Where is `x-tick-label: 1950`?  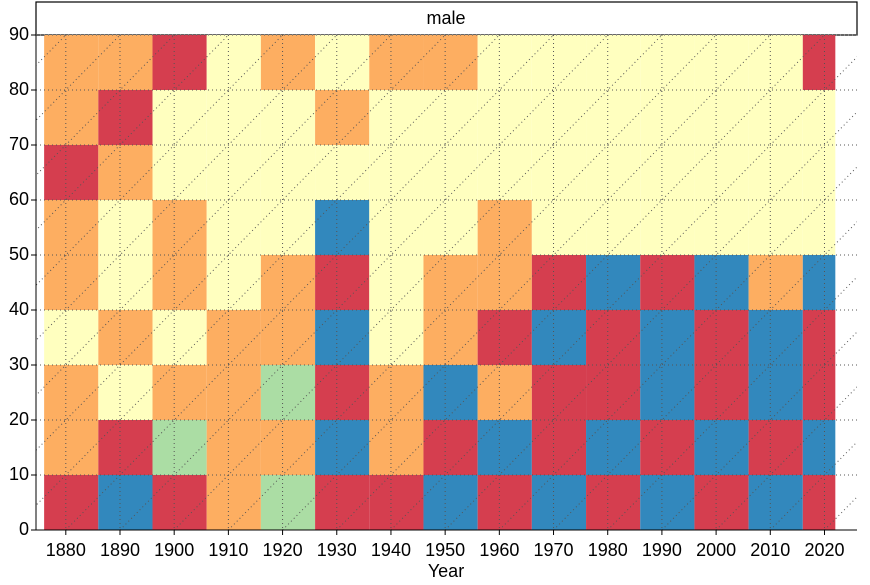
x-tick-label: 1950 is located at coordinates (445, 550).